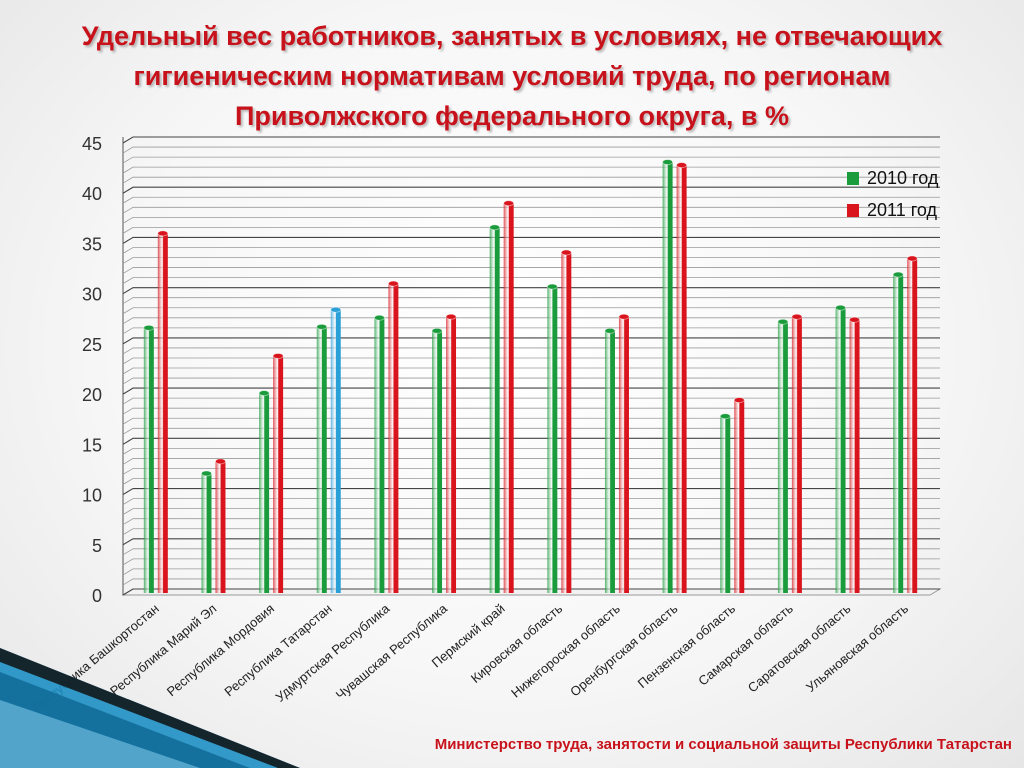 The image size is (1024, 768). I want to click on x-category-label: Удмуртская Республика, so click(333, 652).